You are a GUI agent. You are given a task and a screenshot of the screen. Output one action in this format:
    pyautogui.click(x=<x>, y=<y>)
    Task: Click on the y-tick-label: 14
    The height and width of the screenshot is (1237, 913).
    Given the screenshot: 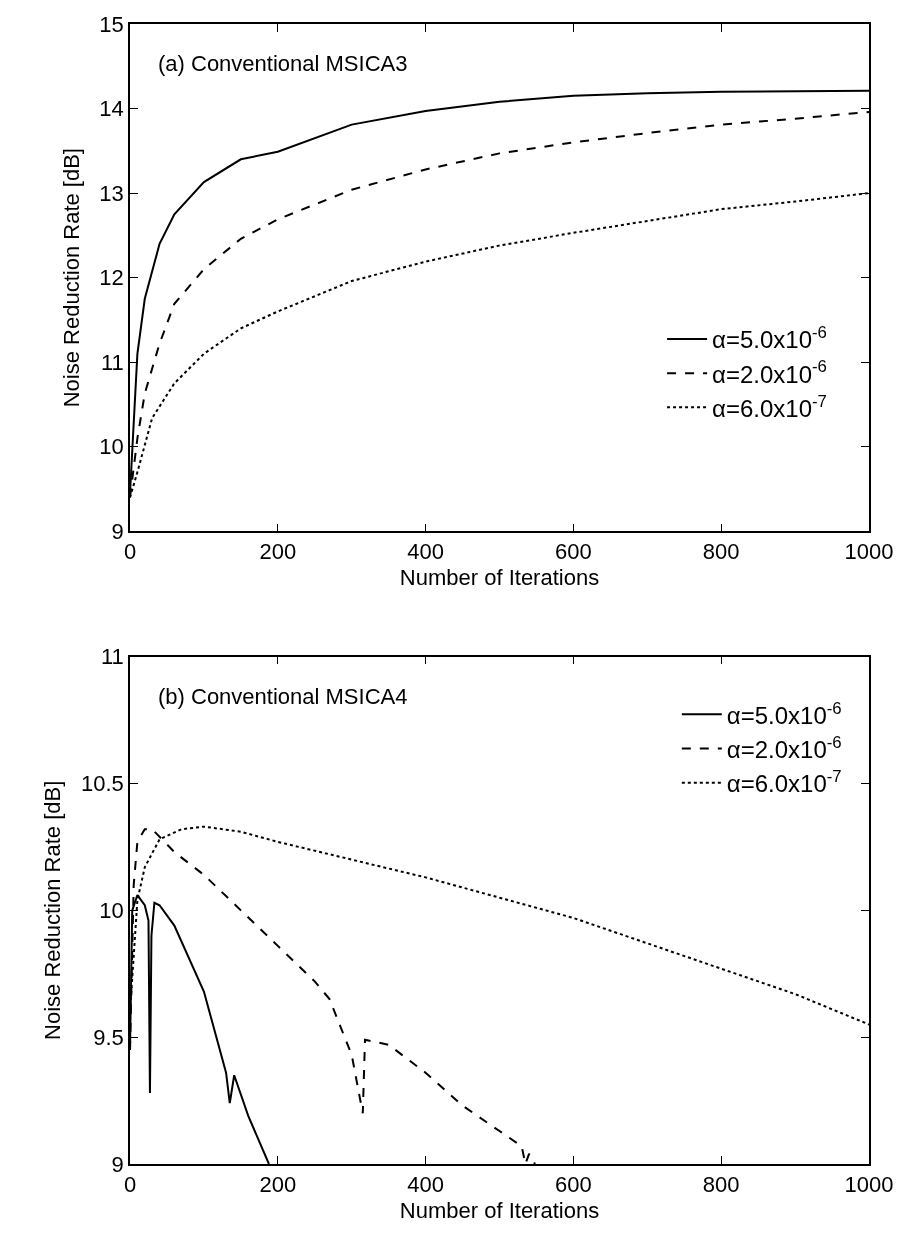 What is the action you would take?
    pyautogui.click(x=111, y=109)
    